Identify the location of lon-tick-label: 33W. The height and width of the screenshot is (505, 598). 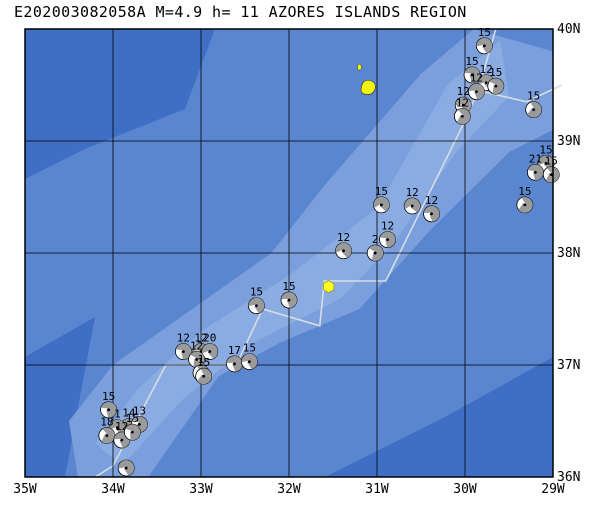
(201, 489).